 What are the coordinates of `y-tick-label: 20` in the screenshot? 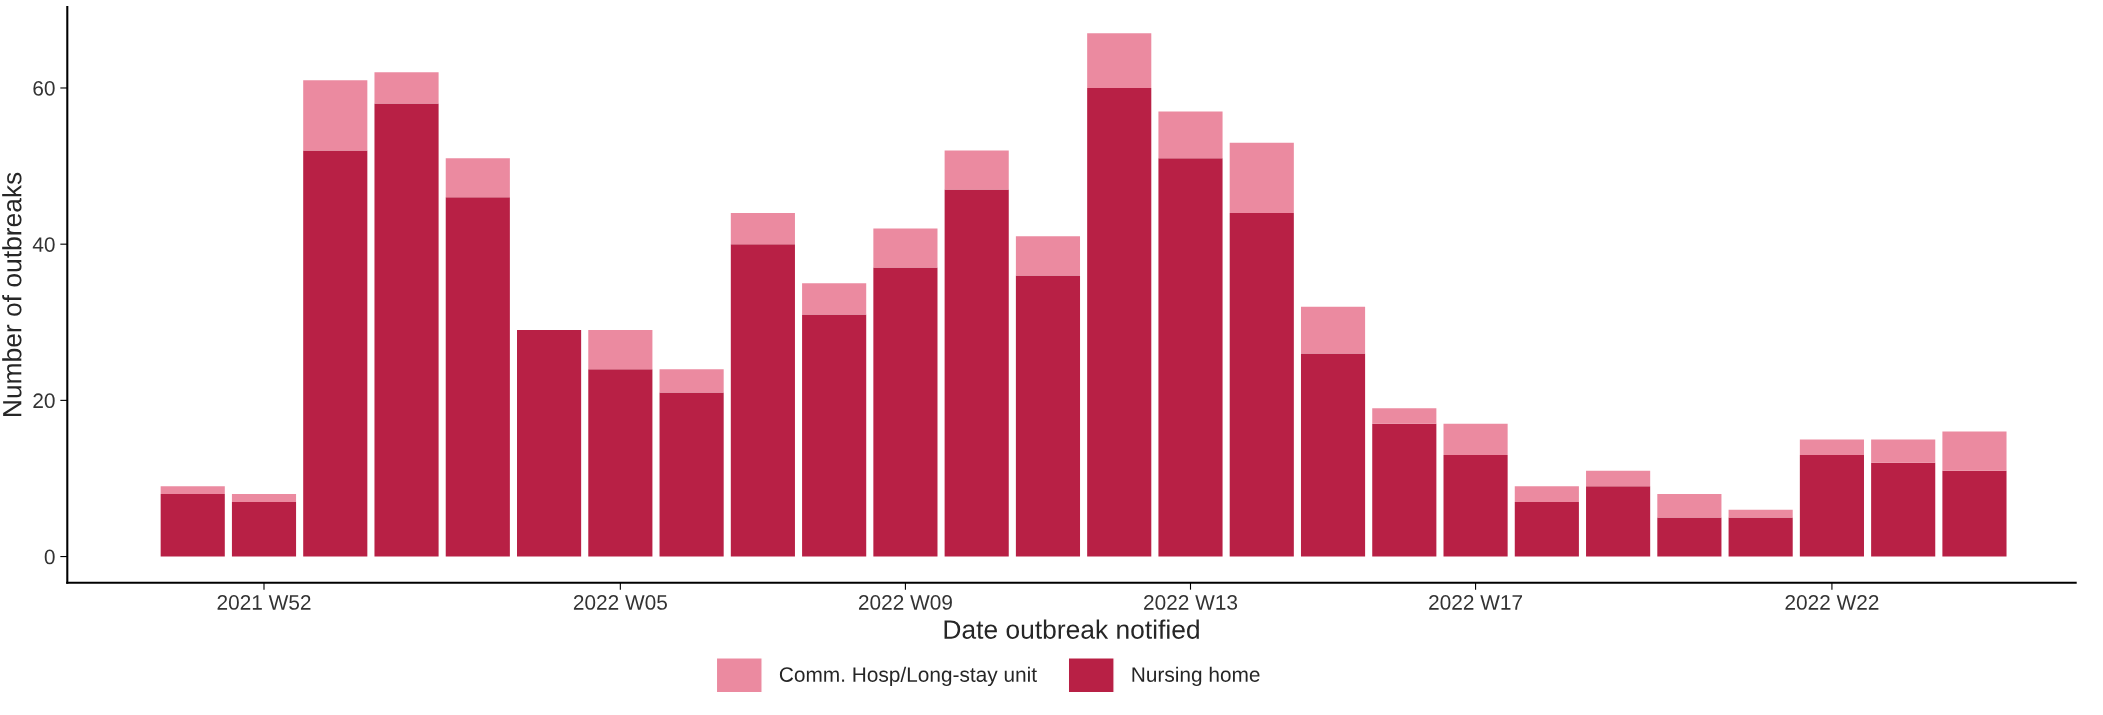 It's located at (44, 401).